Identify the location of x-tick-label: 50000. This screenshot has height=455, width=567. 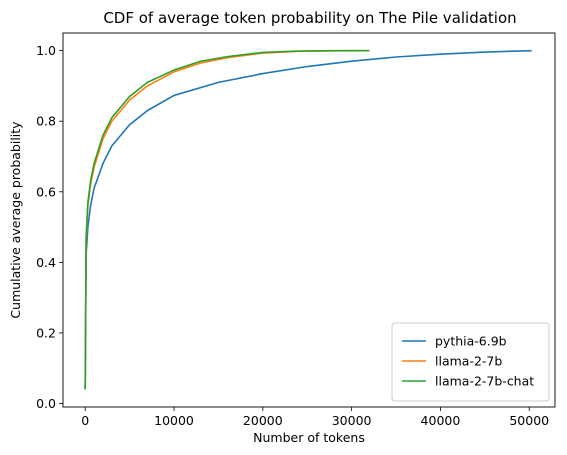
(529, 420).